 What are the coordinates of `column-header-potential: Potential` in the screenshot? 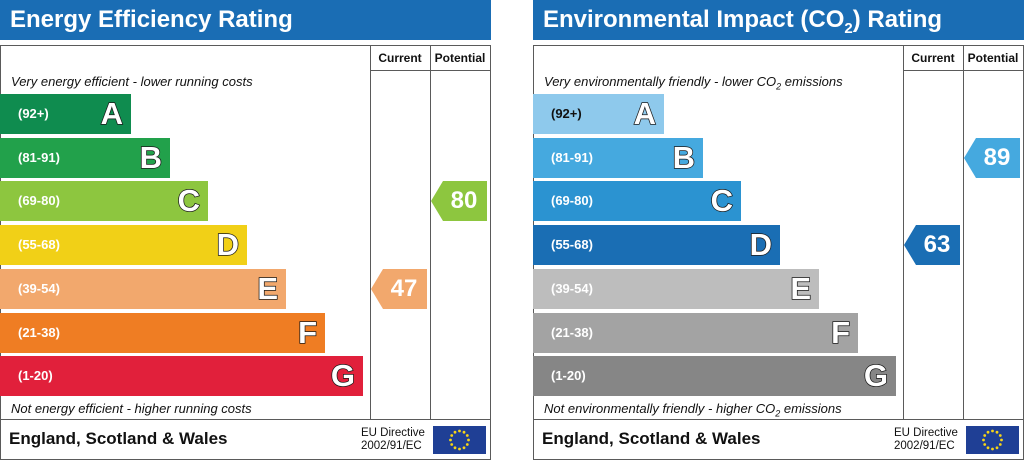 It's located at (460, 58).